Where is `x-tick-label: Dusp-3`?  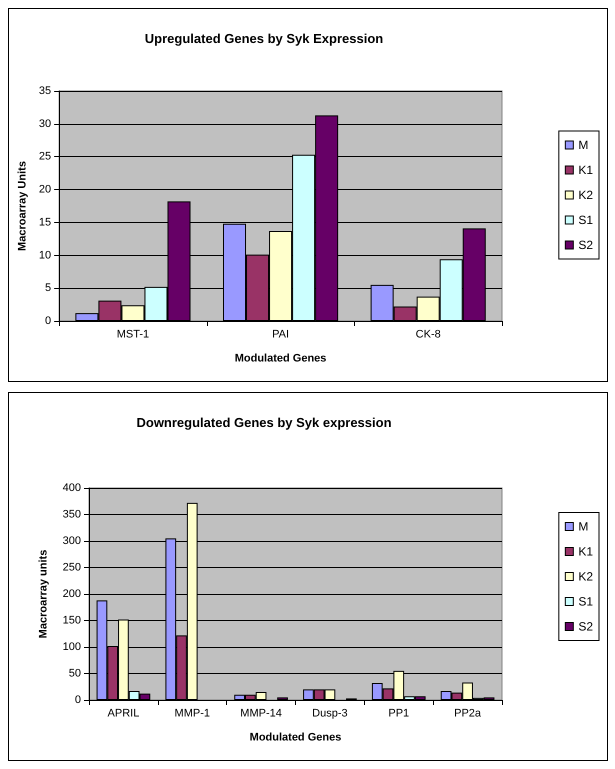 x-tick-label: Dusp-3 is located at coordinates (330, 714).